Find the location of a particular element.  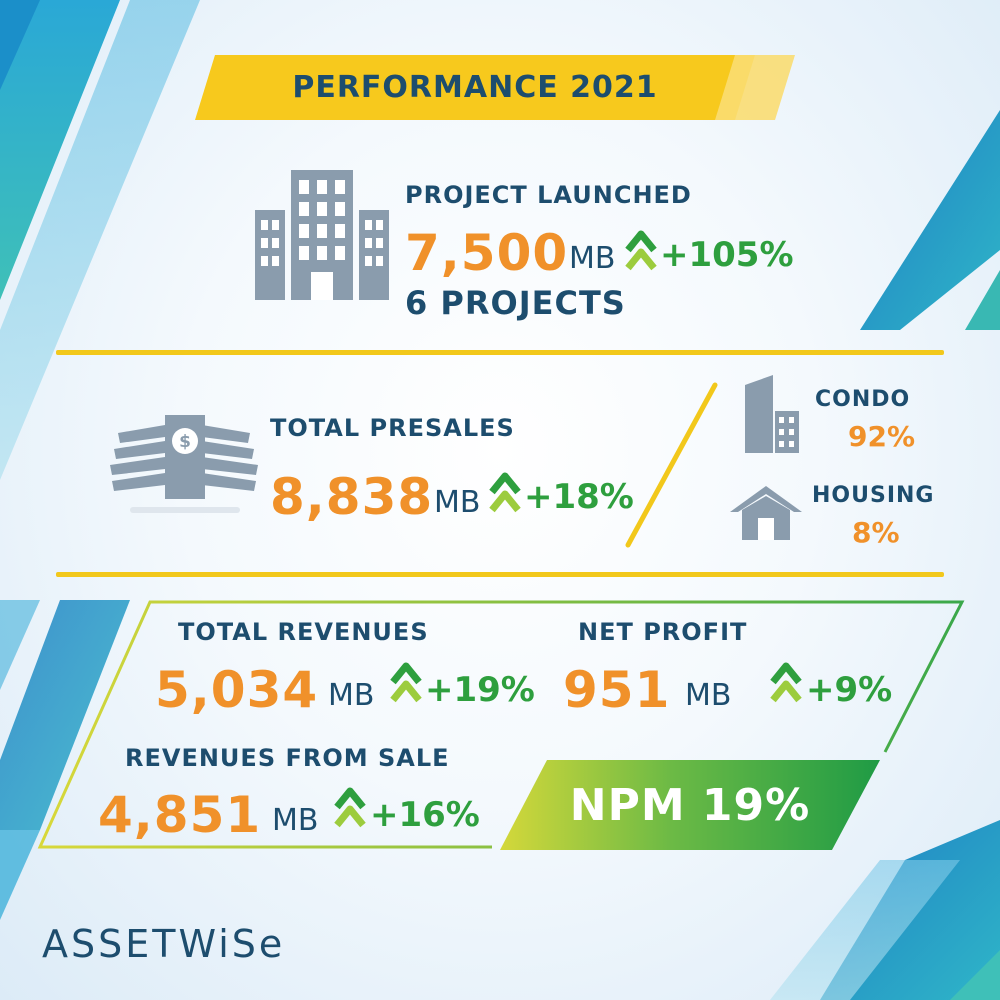

npm-panel is located at coordinates (690, 805).